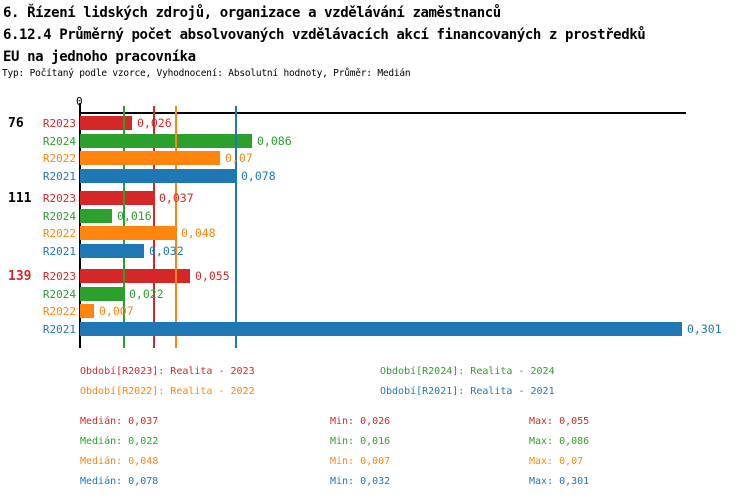 Image resolution: width=750 pixels, height=498 pixels. I want to click on legend-item: Období[R2021]: Realita - 2021, so click(467, 391).